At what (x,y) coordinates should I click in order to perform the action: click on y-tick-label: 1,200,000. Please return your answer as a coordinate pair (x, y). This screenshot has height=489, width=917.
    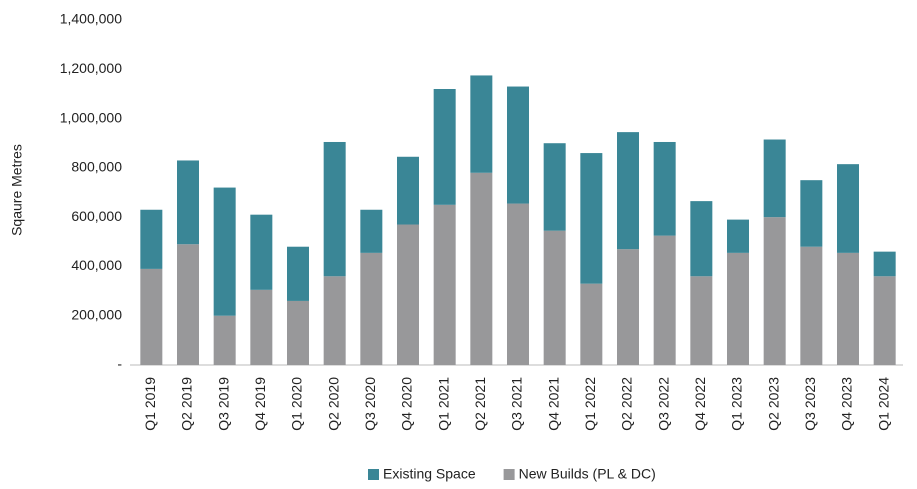
    Looking at the image, I should click on (91, 68).